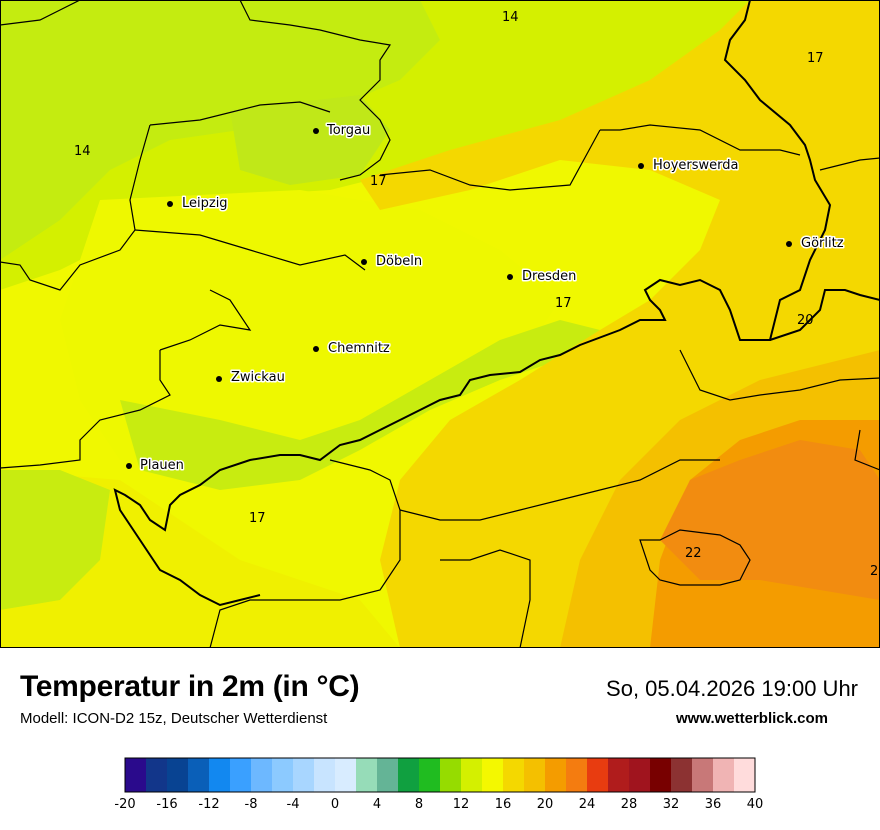 The image size is (880, 830). I want to click on city-doebeln: Döbeln, so click(392, 262).